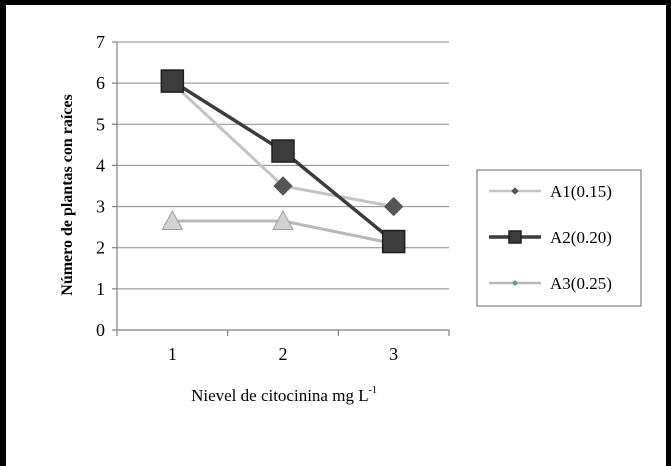 The width and height of the screenshot is (671, 466). What do you see at coordinates (581, 191) in the screenshot?
I see `legend-label: A1(0.15)` at bounding box center [581, 191].